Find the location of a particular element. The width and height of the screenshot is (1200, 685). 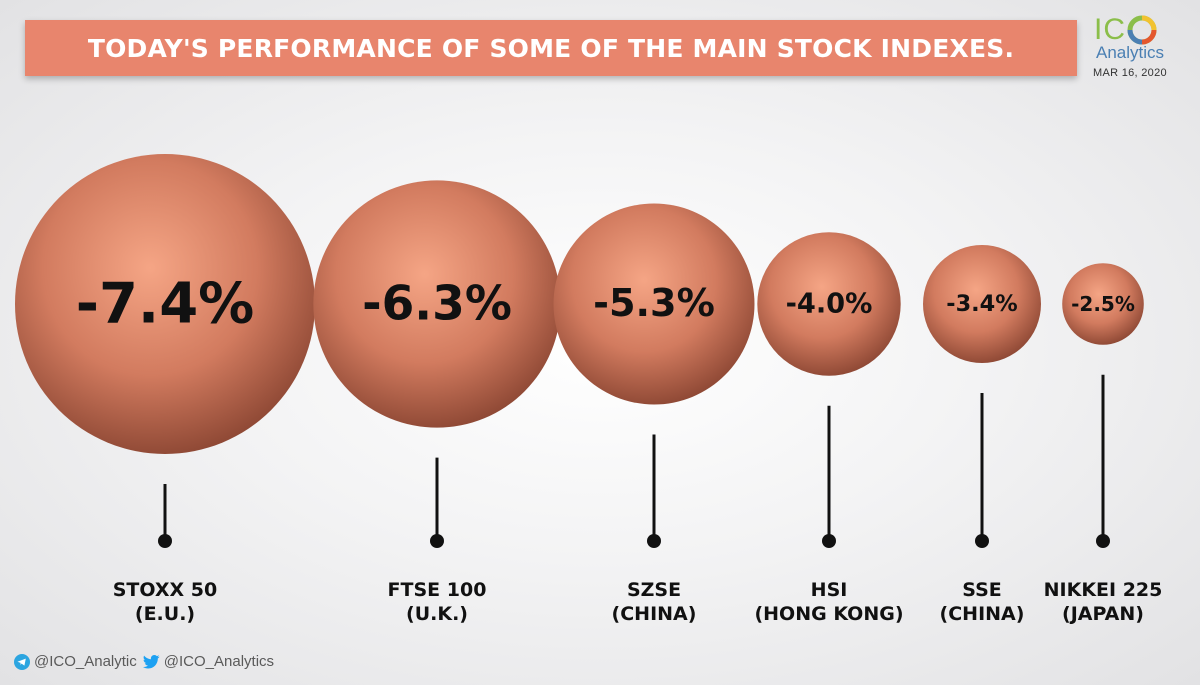

category-region-label: (U.K.) is located at coordinates (437, 614).